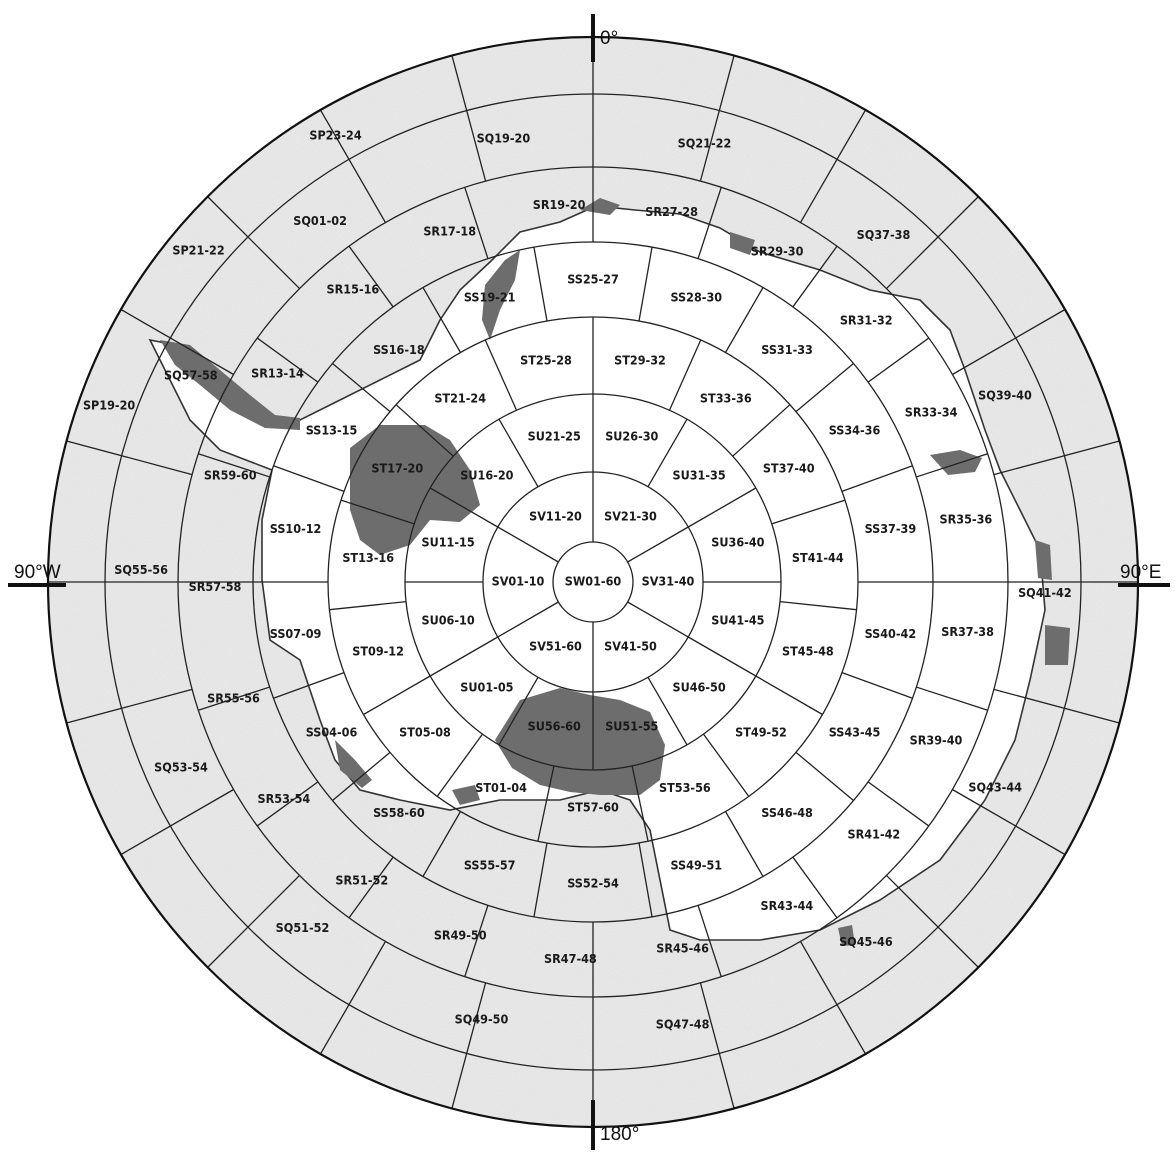 The height and width of the screenshot is (1159, 1175). What do you see at coordinates (593, 883) in the screenshot?
I see `sheet-label-ss52-54: SS52-54` at bounding box center [593, 883].